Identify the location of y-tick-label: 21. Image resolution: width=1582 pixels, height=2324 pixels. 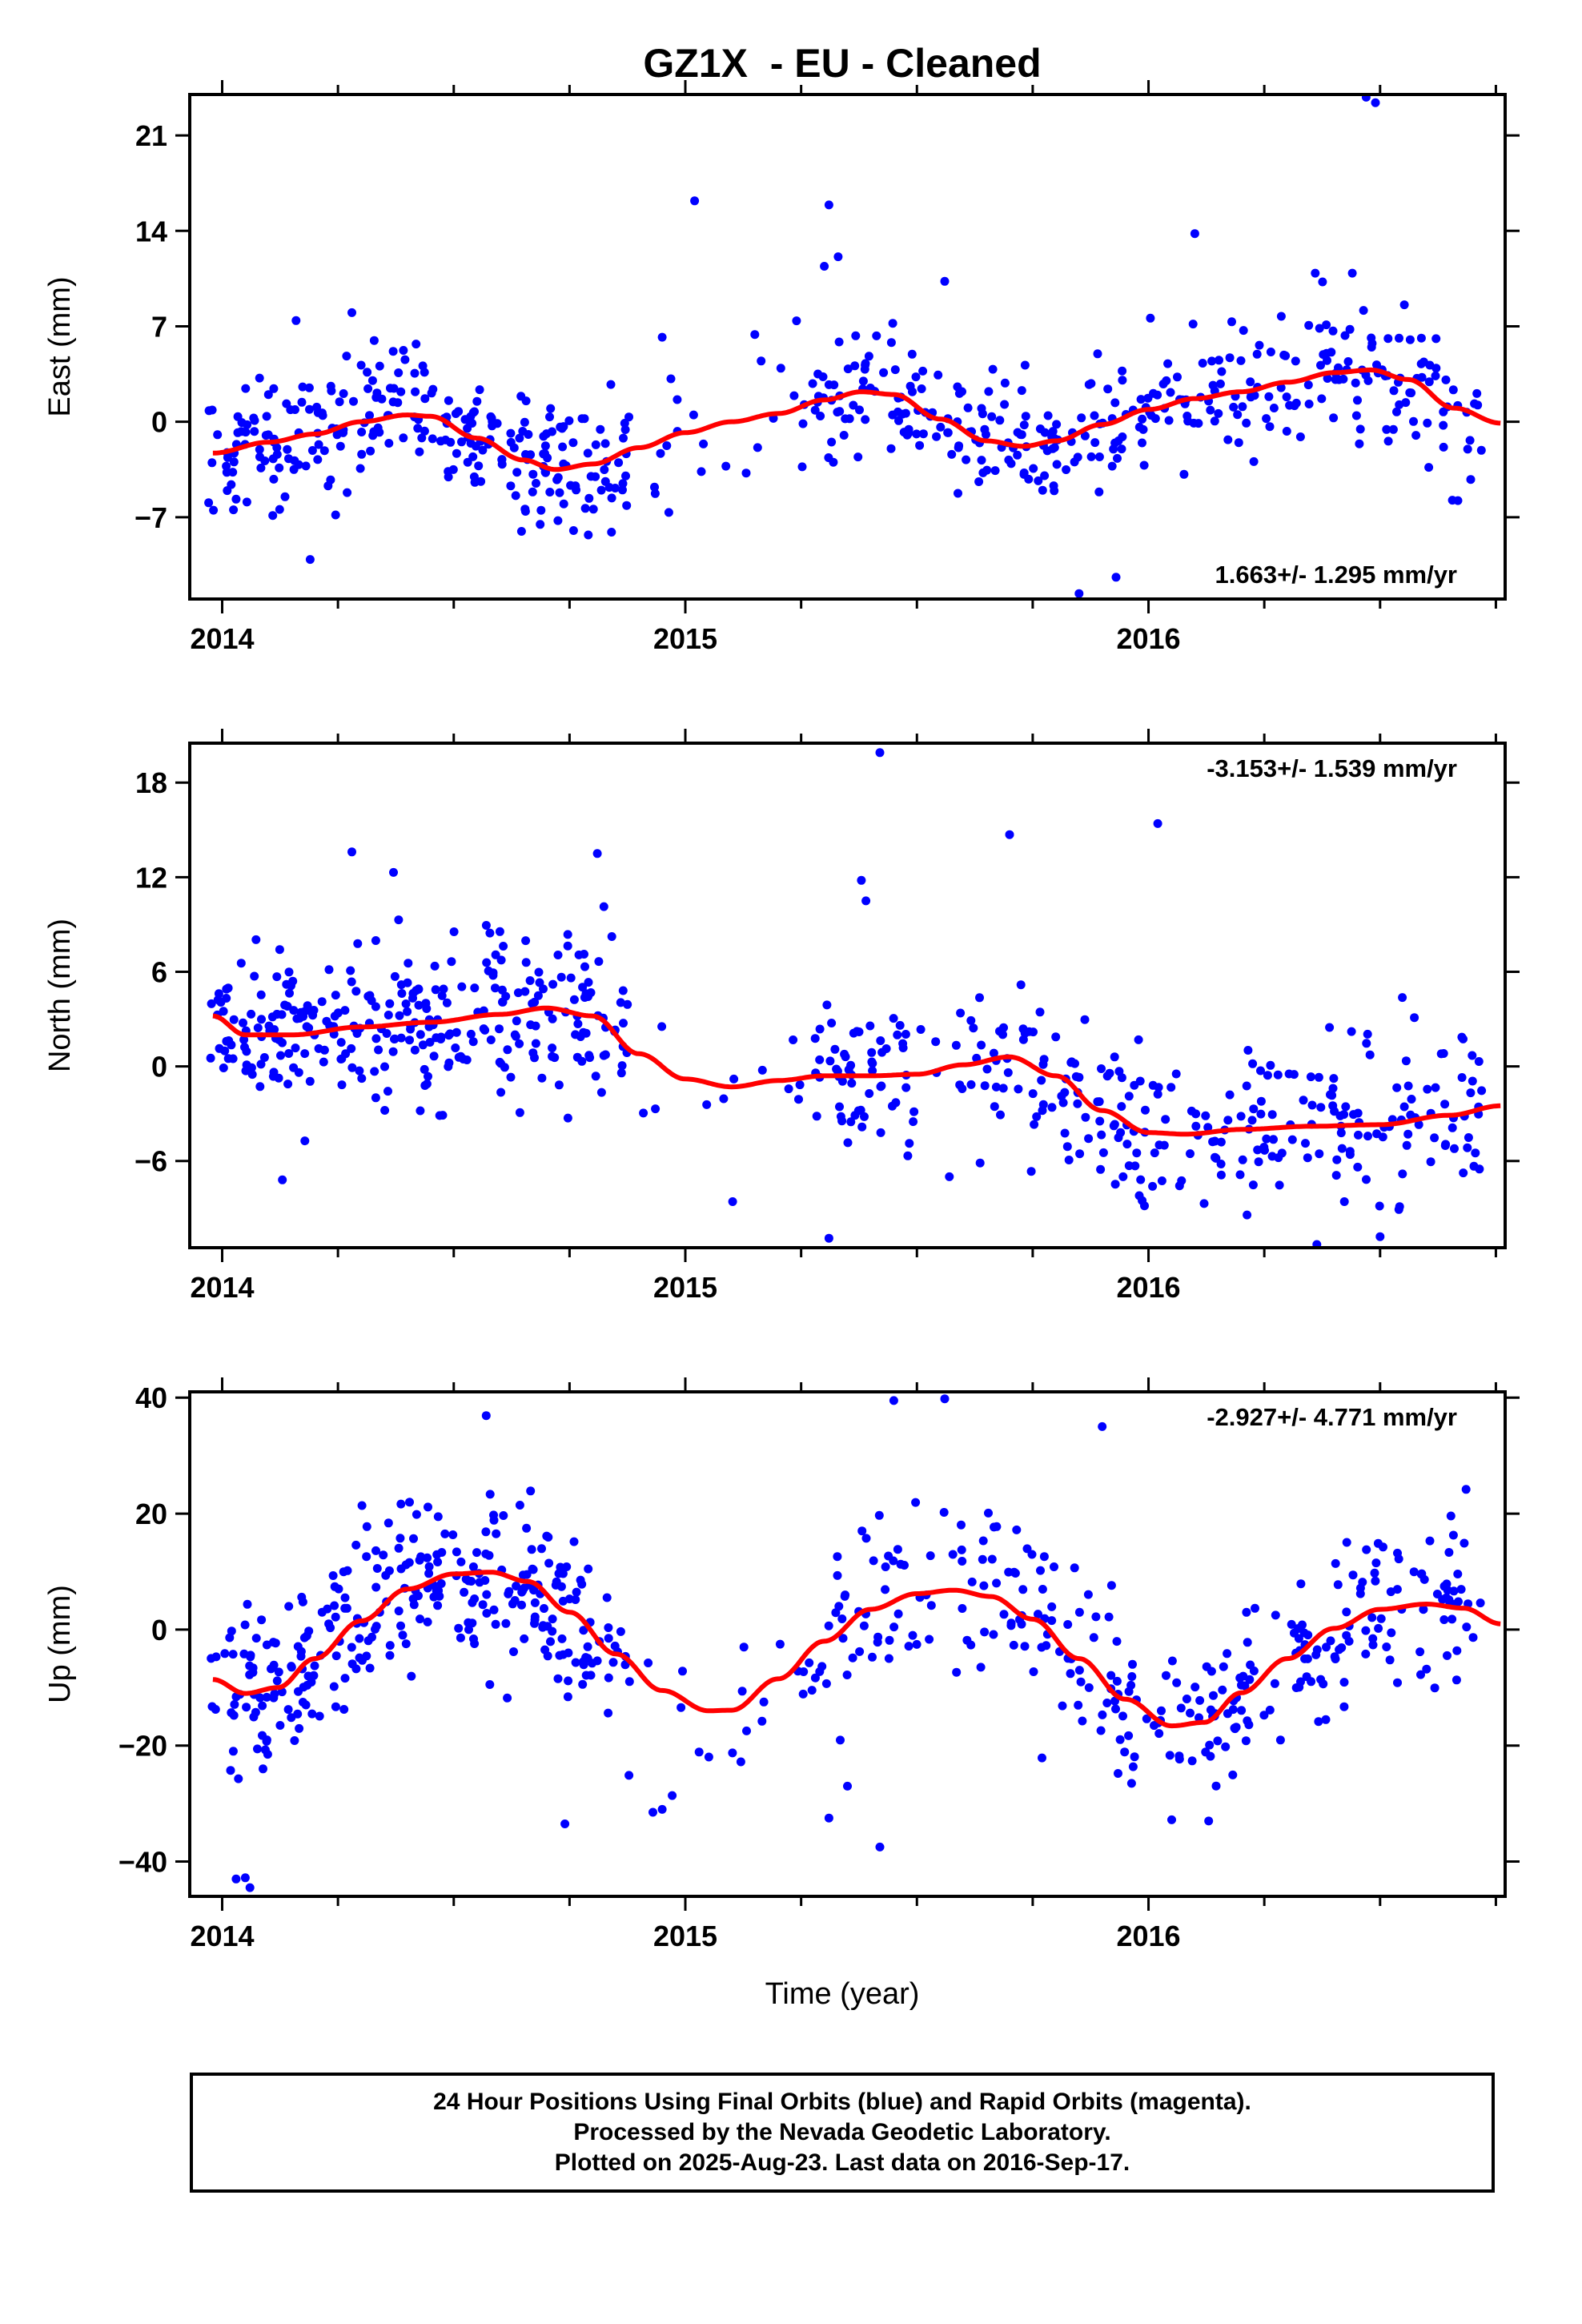
(151, 135).